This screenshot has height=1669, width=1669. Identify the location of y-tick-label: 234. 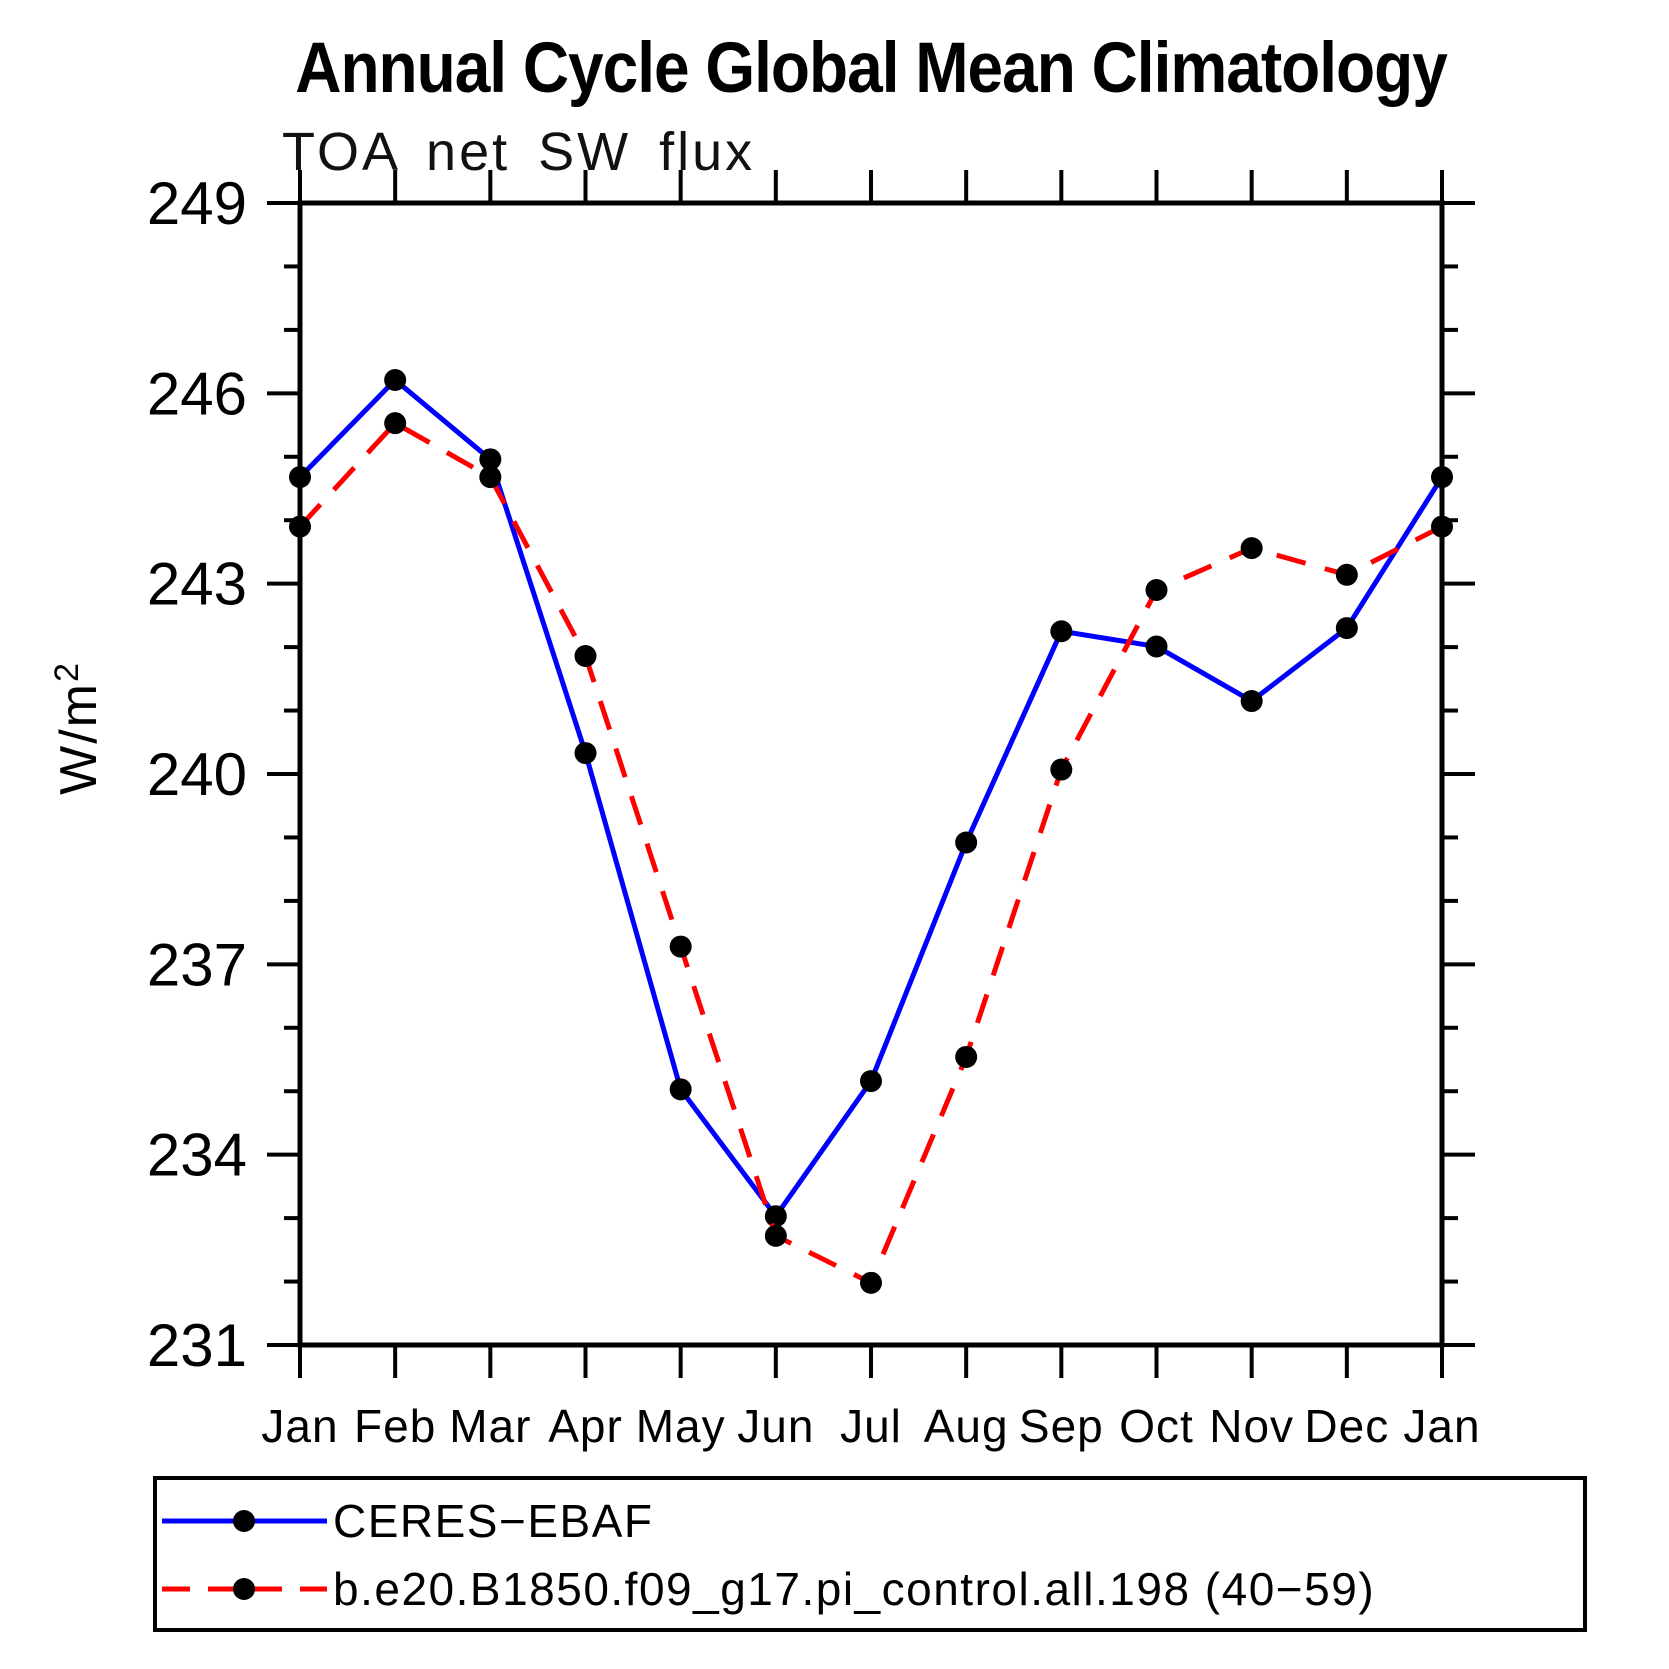
(197, 1155).